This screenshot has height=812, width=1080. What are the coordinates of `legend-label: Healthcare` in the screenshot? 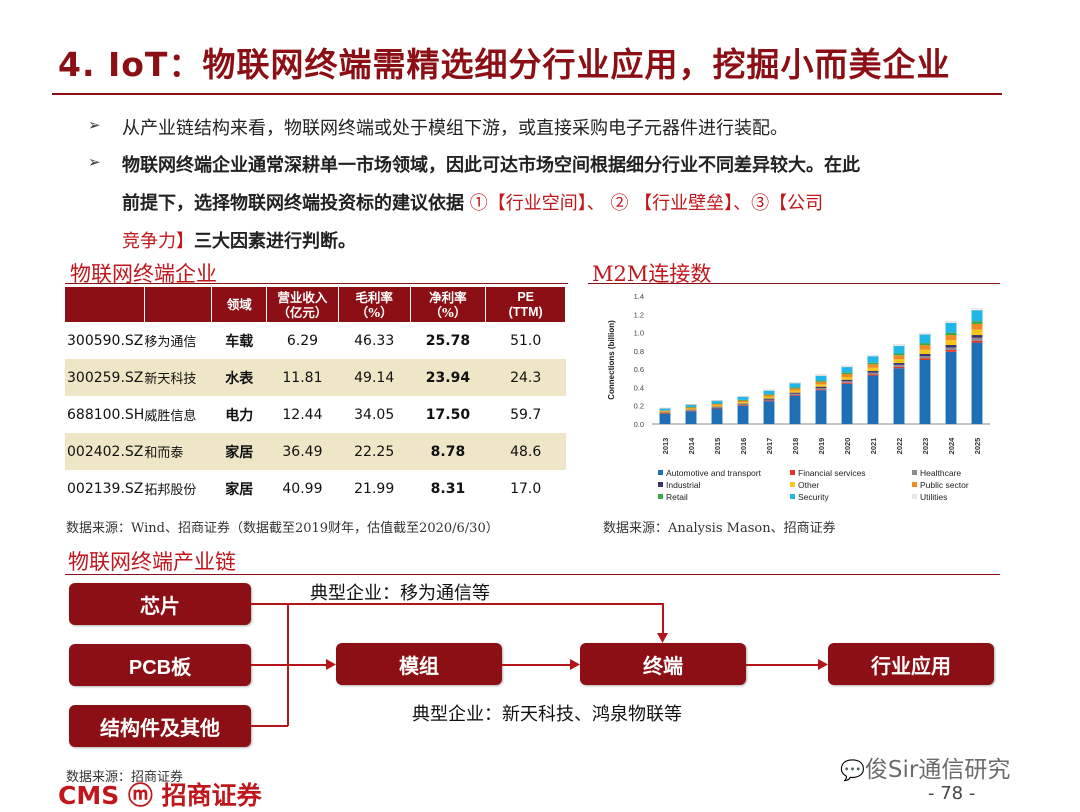 It's located at (940, 473).